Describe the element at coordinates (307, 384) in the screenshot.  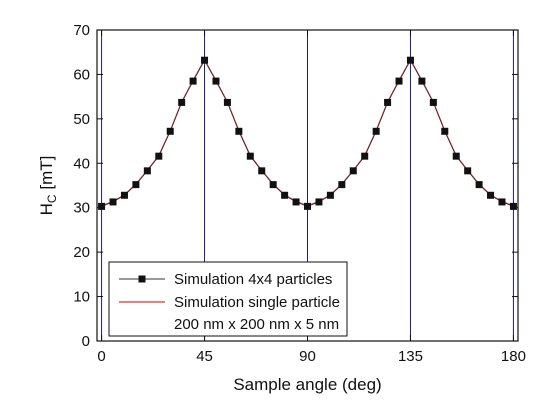
I see `x-axis-label: Sample angle (deg)` at that location.